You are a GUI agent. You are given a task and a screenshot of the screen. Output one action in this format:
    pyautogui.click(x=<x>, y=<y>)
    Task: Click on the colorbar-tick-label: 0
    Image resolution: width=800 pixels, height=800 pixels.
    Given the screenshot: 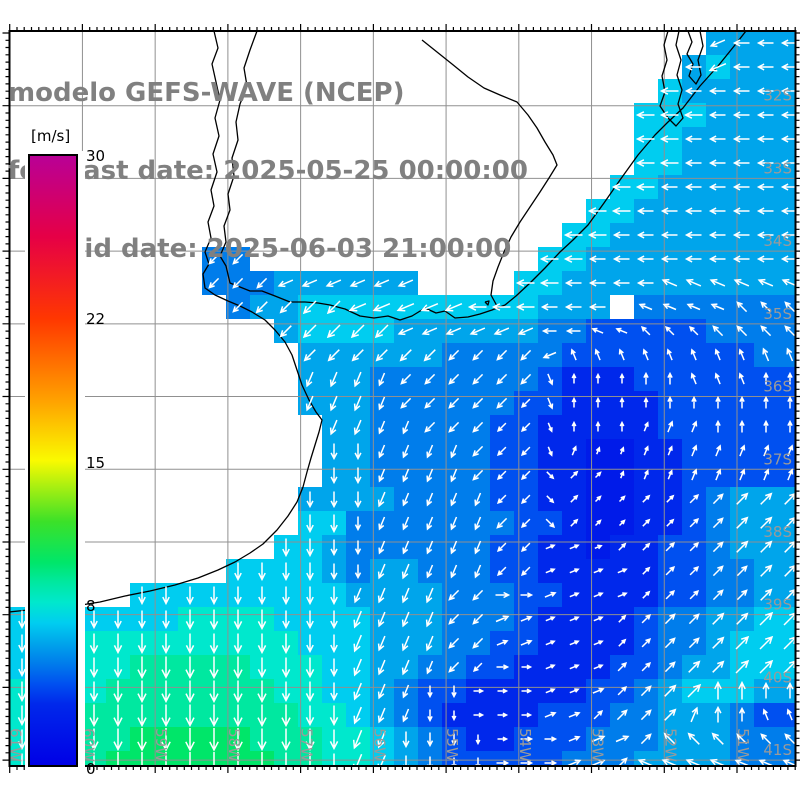 What is the action you would take?
    pyautogui.click(x=91, y=769)
    